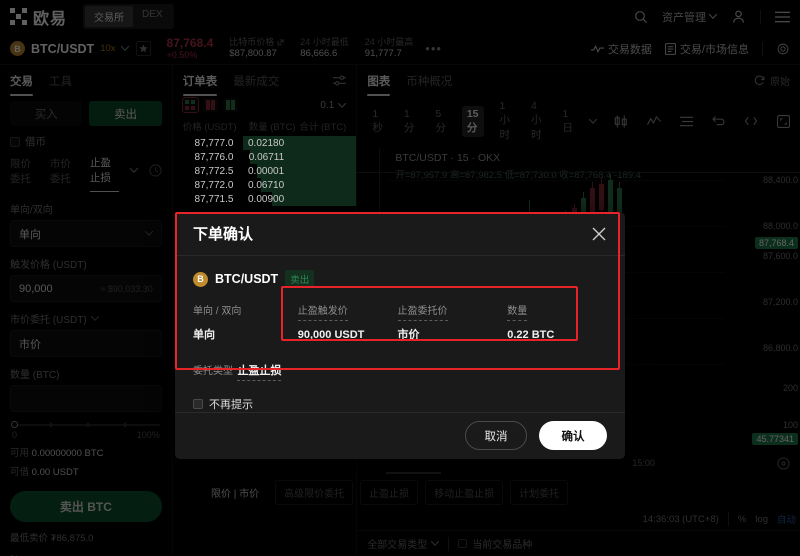 Image resolution: width=800 pixels, height=556 pixels. What do you see at coordinates (400, 363) in the screenshot?
I see `modal-field-order-type: 委托类型 止盈止损` at bounding box center [400, 363].